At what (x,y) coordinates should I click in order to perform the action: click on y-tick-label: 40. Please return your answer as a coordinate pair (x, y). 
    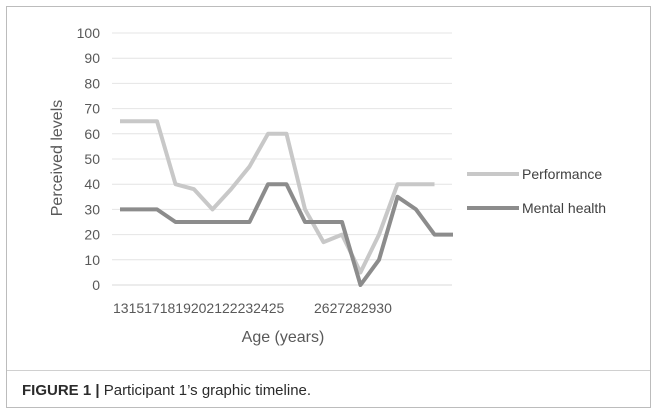
    Looking at the image, I should click on (92, 184).